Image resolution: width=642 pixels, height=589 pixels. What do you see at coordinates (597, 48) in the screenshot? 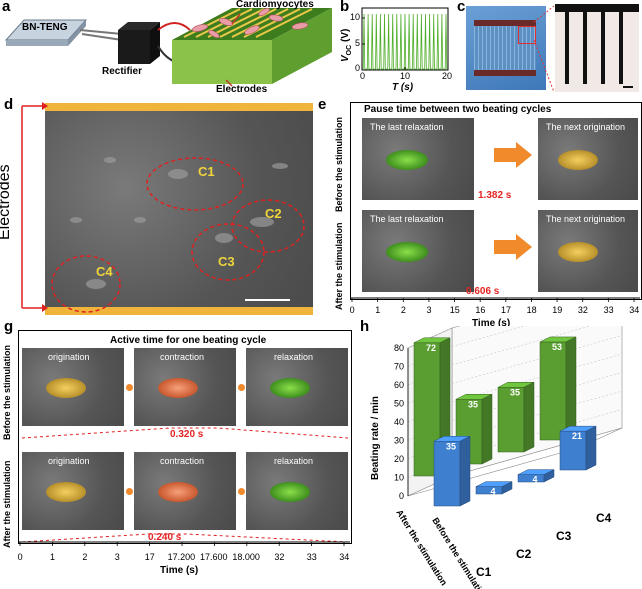
I see `electrode-micrograph` at bounding box center [597, 48].